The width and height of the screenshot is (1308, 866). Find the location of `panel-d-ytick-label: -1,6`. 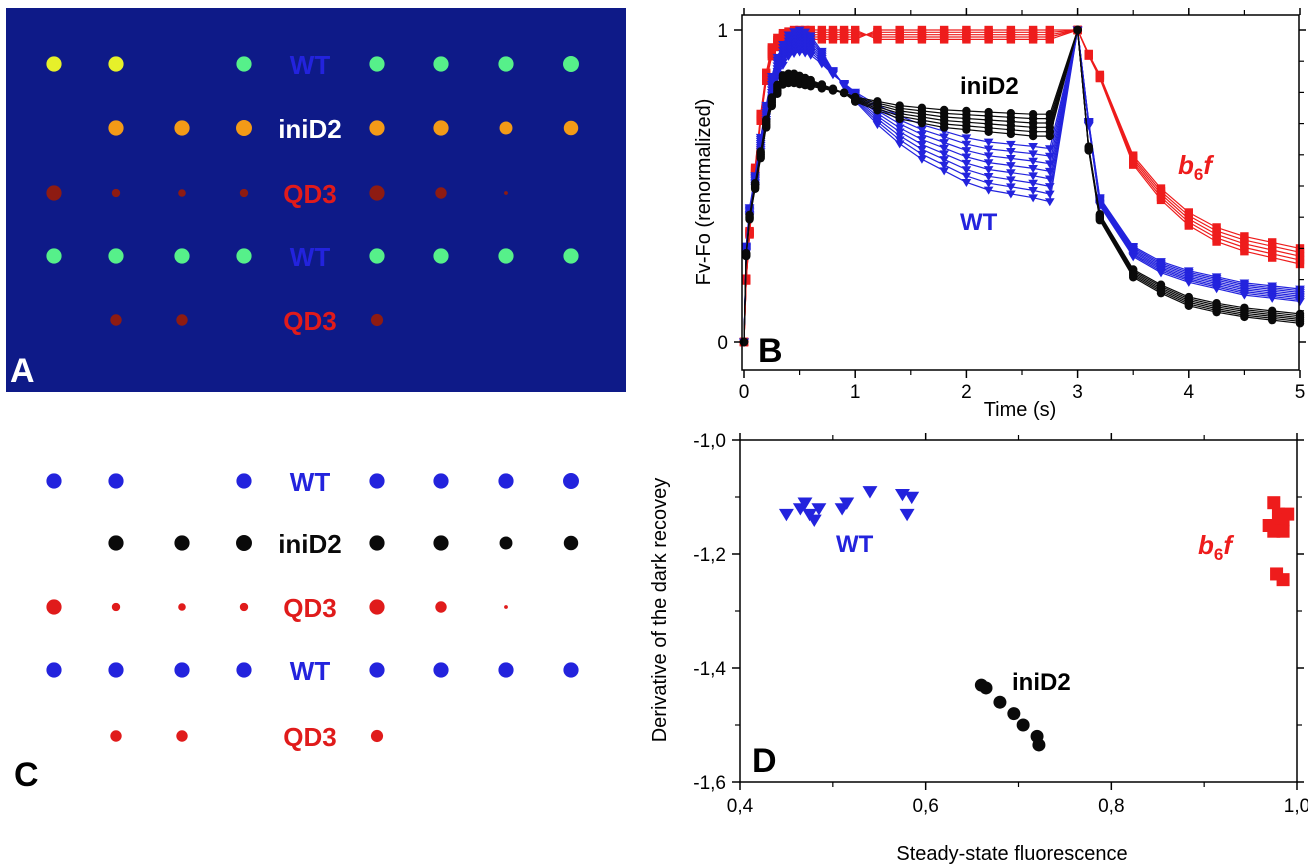

panel-d-ytick-label: -1,6 is located at coordinates (709, 783).